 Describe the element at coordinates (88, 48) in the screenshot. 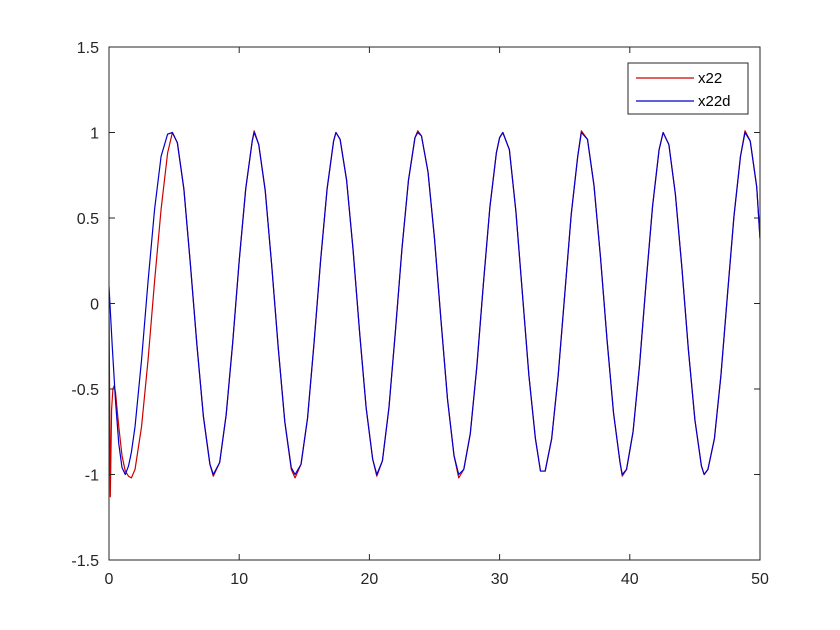

I see `y-tick-label: 1.5` at that location.